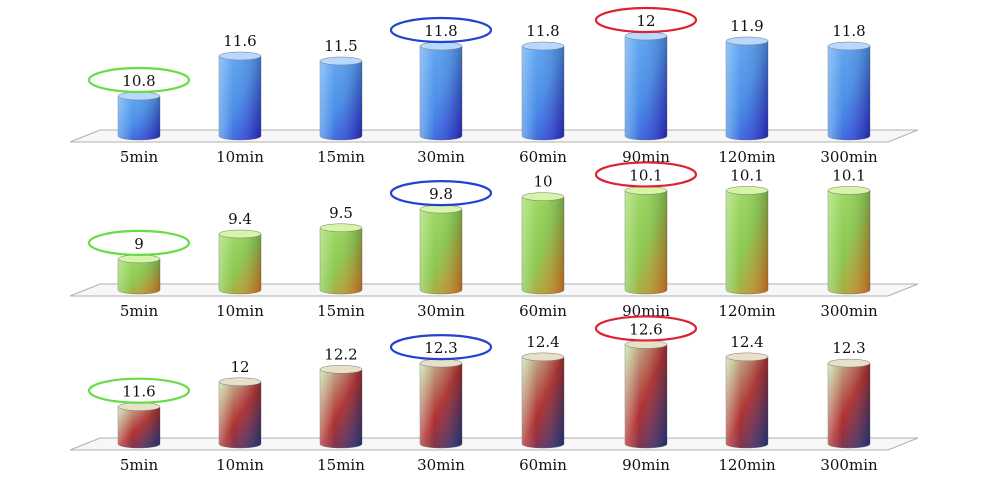 Image resolution: width=1000 pixels, height=489 pixels. I want to click on tick-label: 15min, so click(341, 157).